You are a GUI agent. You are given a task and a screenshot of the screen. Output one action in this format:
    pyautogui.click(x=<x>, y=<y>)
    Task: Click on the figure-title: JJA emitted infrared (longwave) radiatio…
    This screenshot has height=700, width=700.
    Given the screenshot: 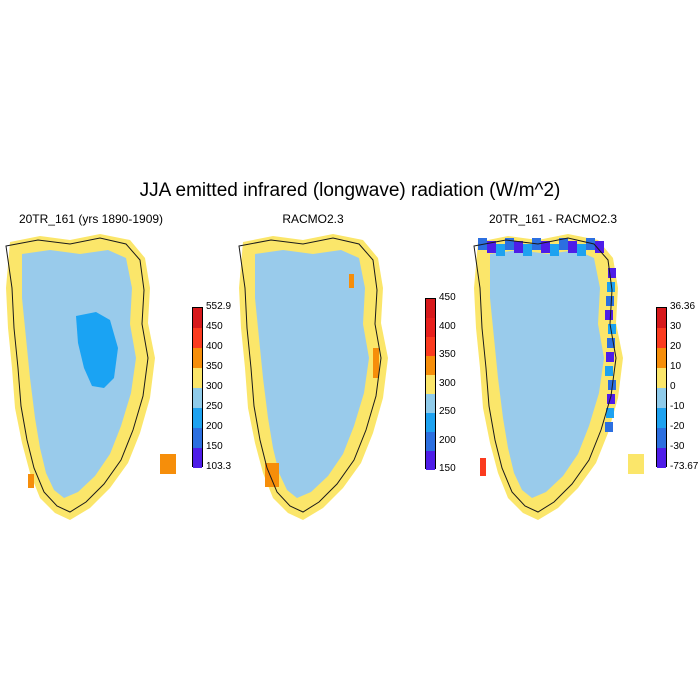 What is the action you would take?
    pyautogui.click(x=350, y=190)
    